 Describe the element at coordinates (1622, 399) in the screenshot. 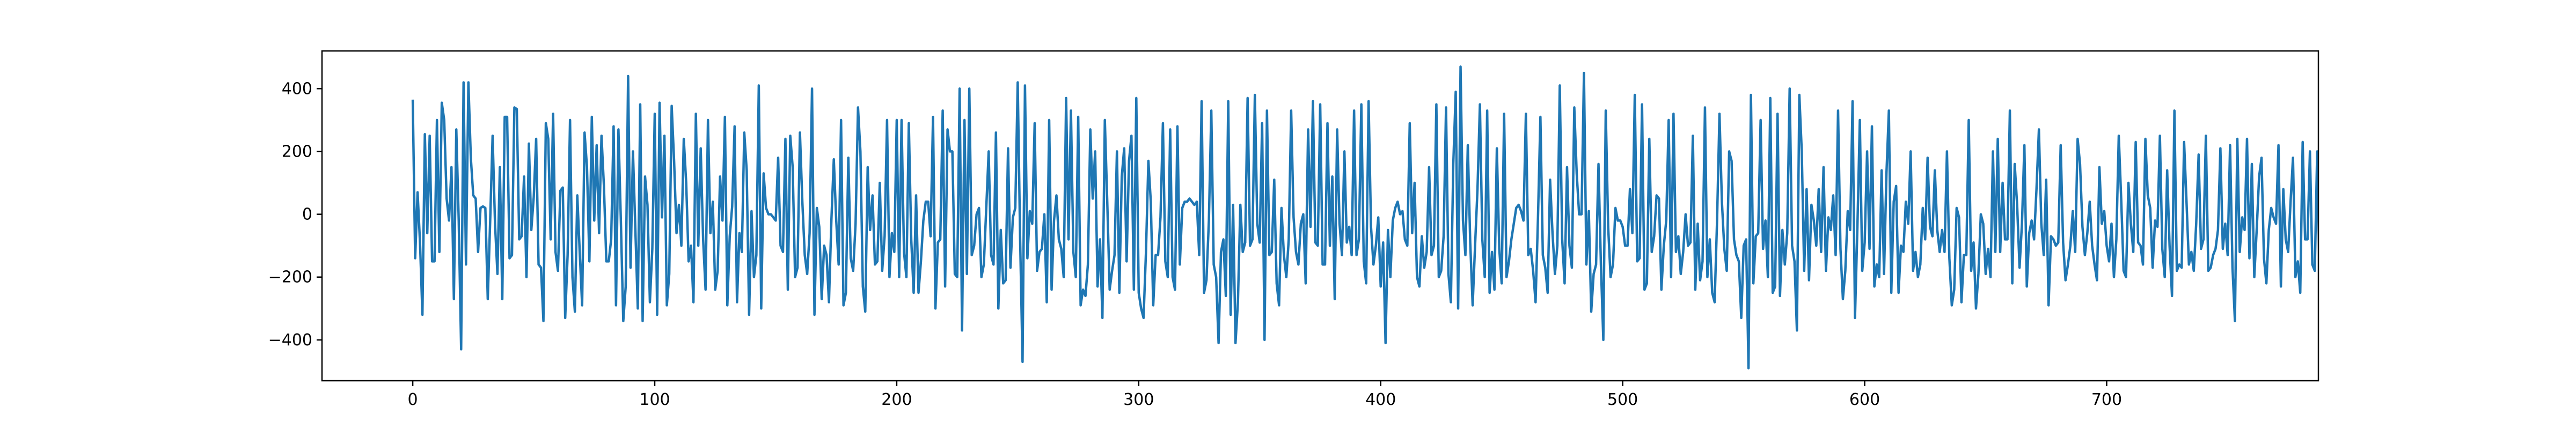

I see `x-tick-label: 500` at that location.